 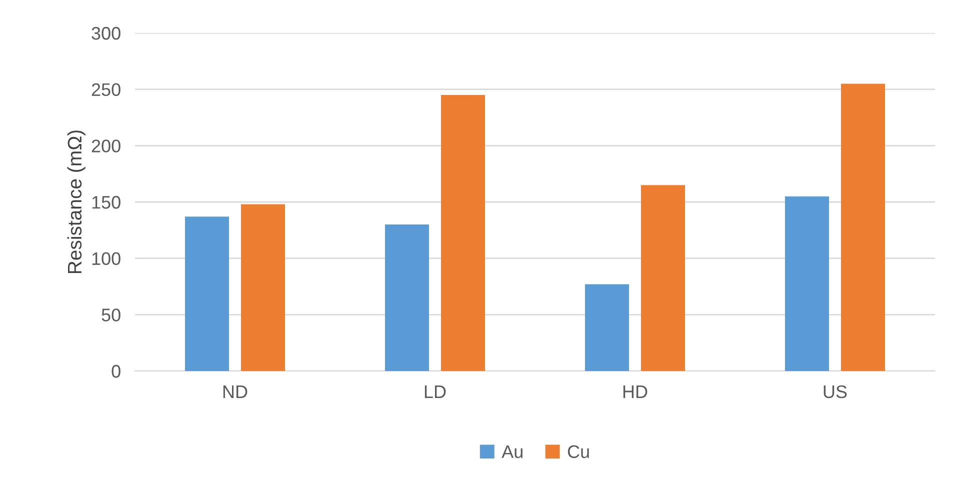 What do you see at coordinates (235, 392) in the screenshot?
I see `x-tick-label: ND` at bounding box center [235, 392].